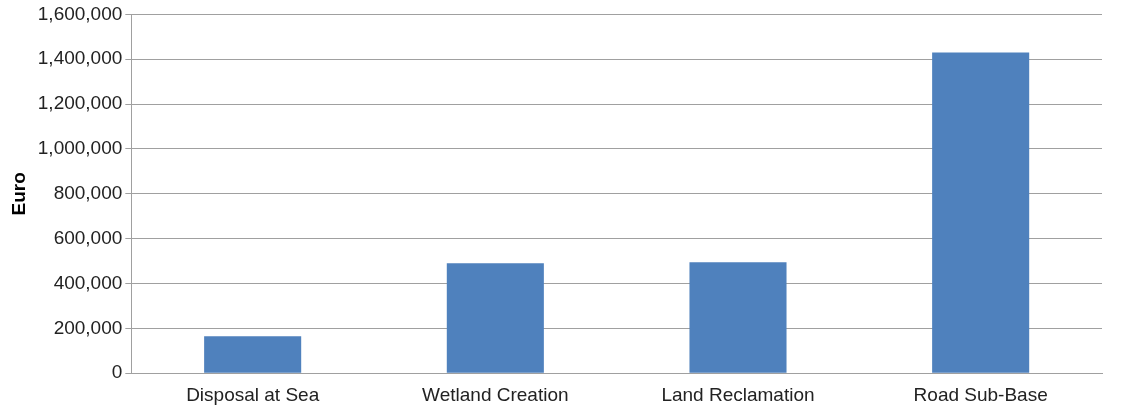 The image size is (1132, 414). Describe the element at coordinates (80, 13) in the screenshot. I see `y-tick-label: 1,600,000` at that location.